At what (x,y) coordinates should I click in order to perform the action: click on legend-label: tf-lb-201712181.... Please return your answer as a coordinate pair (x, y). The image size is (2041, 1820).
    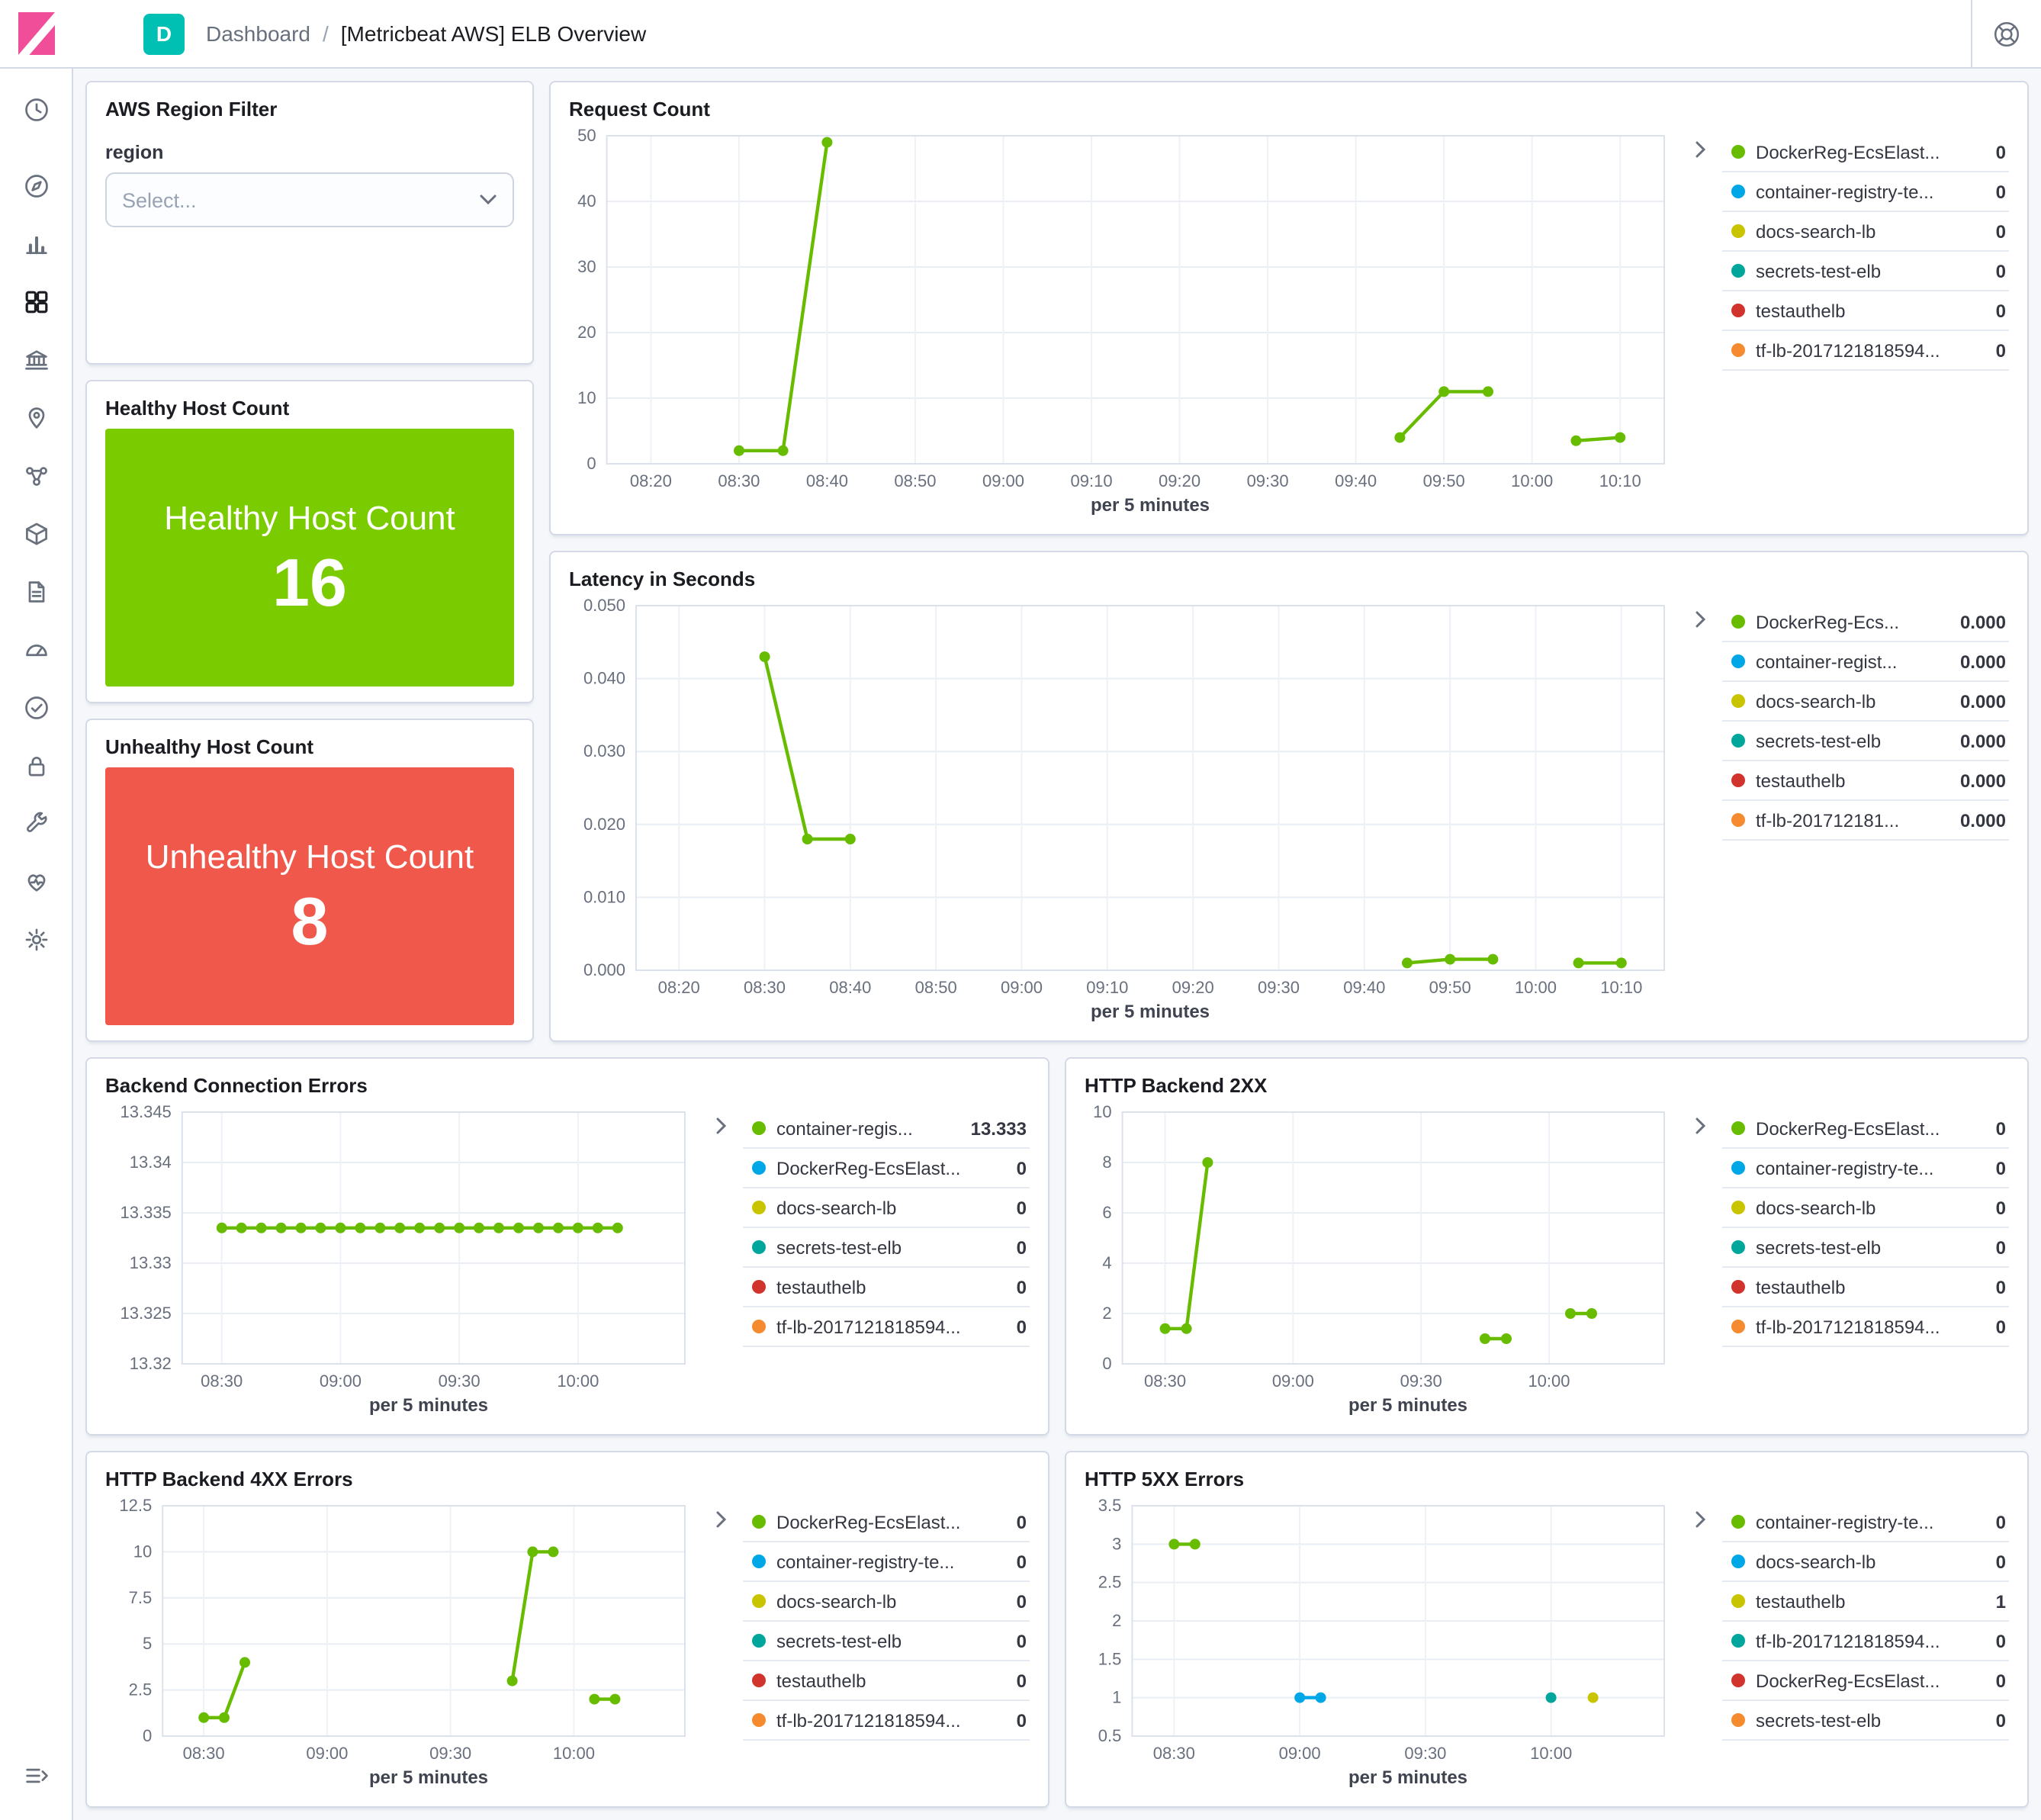
    Looking at the image, I should click on (1828, 820).